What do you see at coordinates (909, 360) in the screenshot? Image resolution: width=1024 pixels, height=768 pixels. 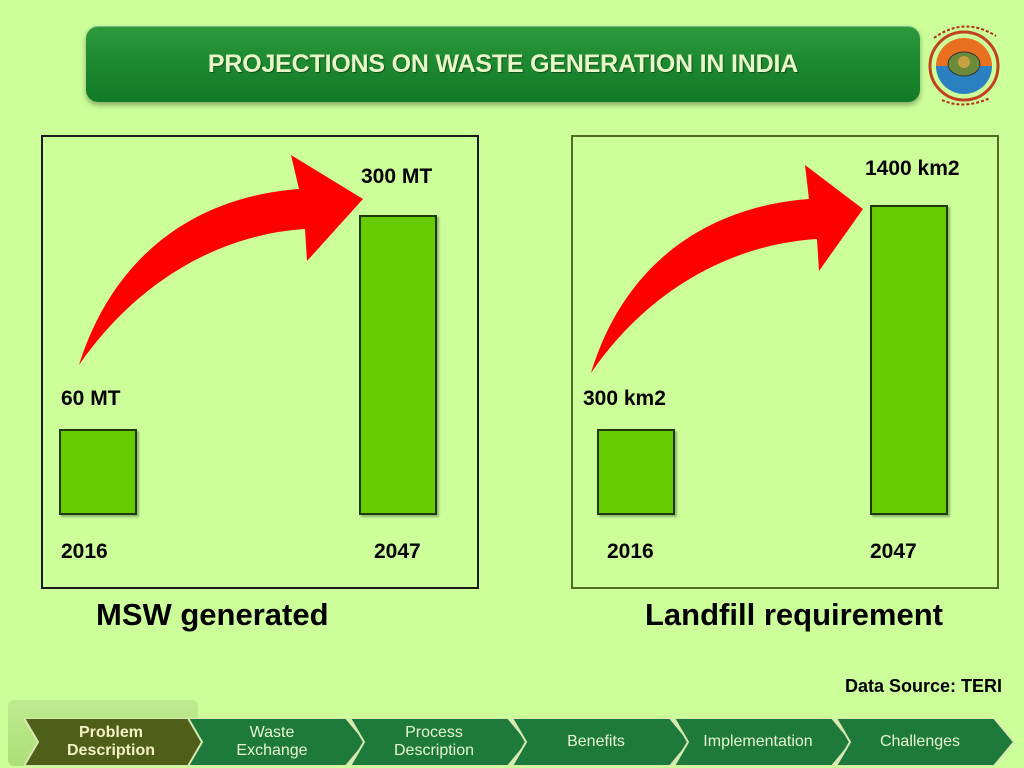 I see `landfill-bar-2047` at bounding box center [909, 360].